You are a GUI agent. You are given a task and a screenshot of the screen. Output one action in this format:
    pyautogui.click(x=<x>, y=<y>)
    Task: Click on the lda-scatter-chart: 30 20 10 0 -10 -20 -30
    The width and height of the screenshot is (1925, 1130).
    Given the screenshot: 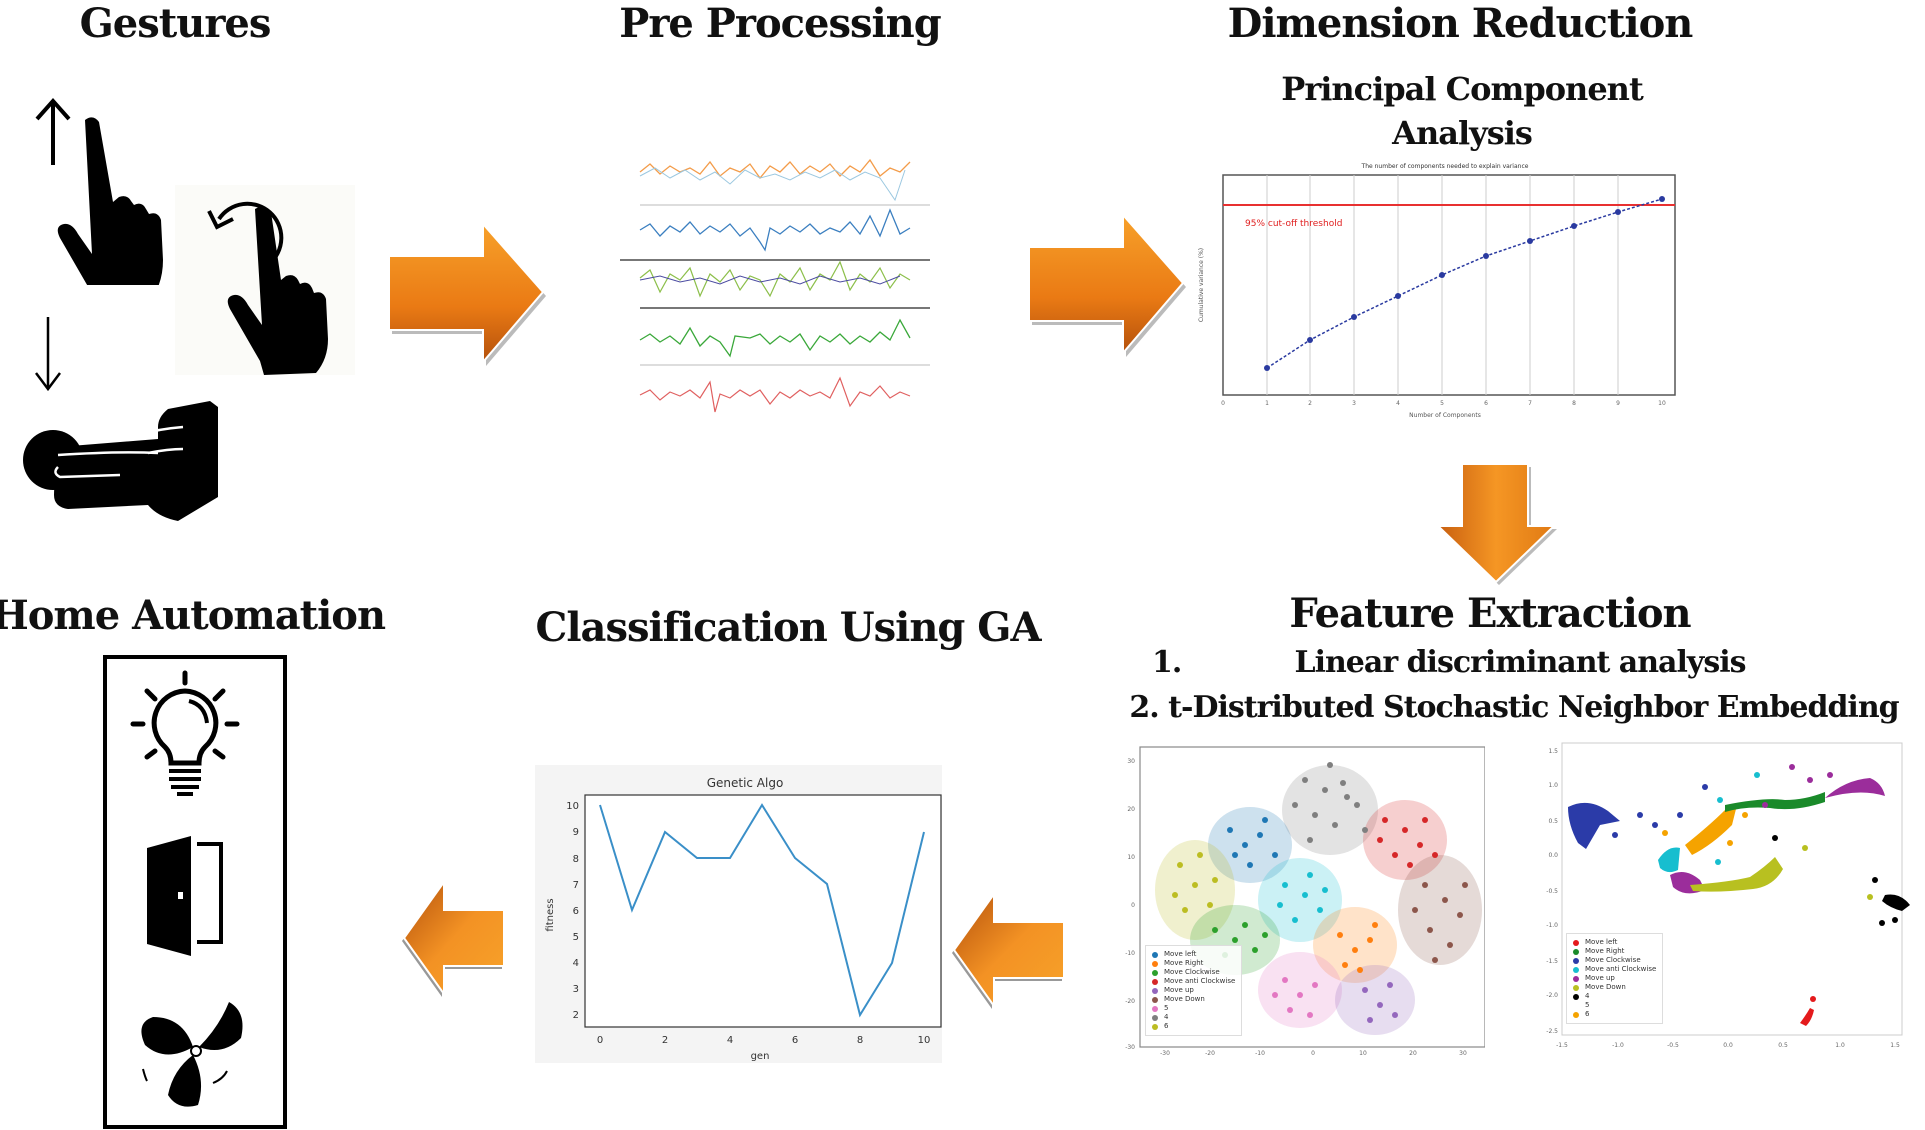 What is the action you would take?
    pyautogui.click(x=1285, y=896)
    